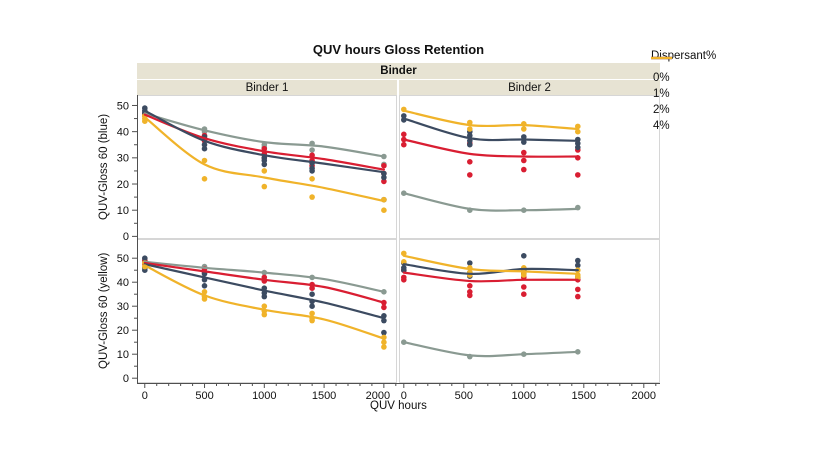 The width and height of the screenshot is (840, 454). What do you see at coordinates (398, 406) in the screenshot?
I see `x-axis-title: QUV hours` at bounding box center [398, 406].